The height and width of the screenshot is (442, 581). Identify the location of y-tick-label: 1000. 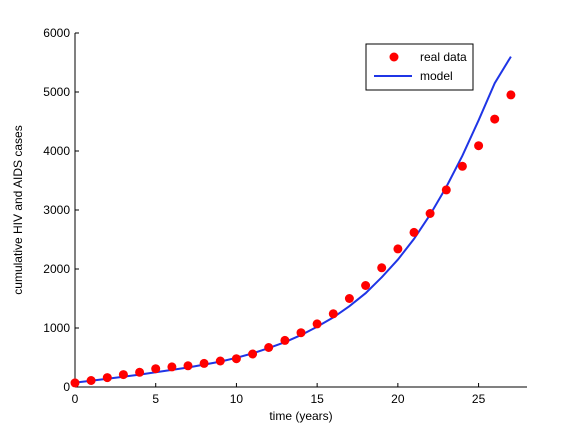
(56, 328).